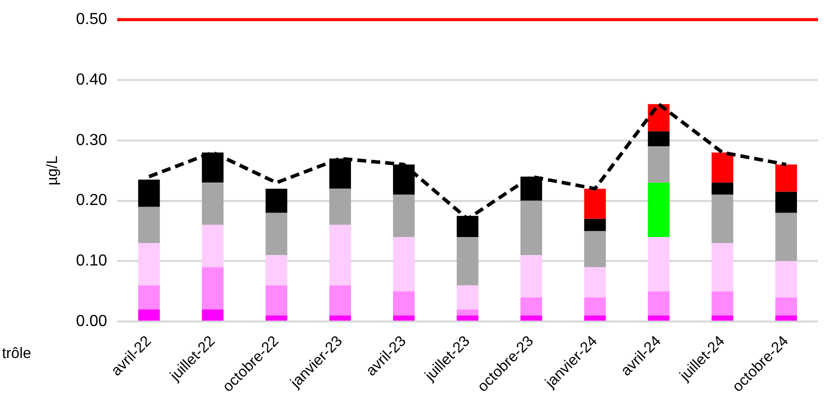  What do you see at coordinates (92, 261) in the screenshot?
I see `y-tick-label: 0.10` at bounding box center [92, 261].